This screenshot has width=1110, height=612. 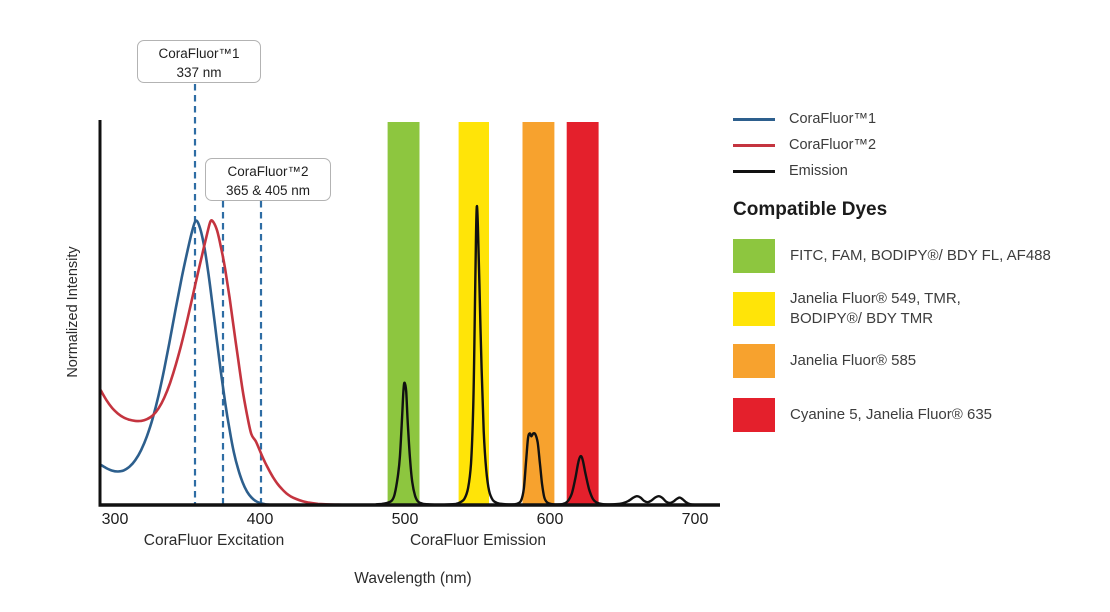 What do you see at coordinates (891, 414) in the screenshot?
I see `dye-label: Cyanine 5, Janelia Fluor® 635` at bounding box center [891, 414].